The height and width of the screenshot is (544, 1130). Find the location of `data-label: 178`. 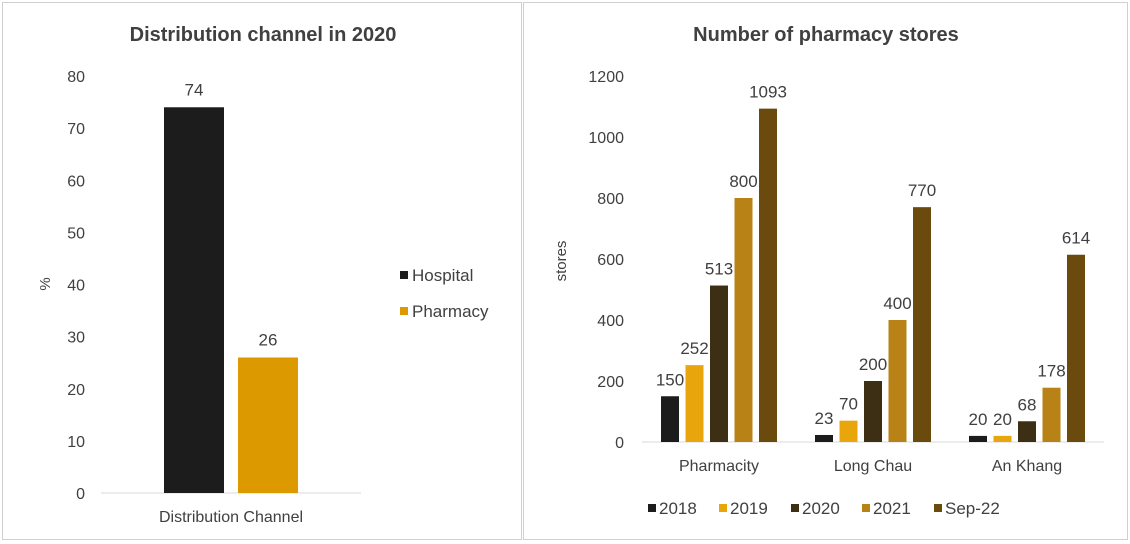

data-label: 178 is located at coordinates (1051, 371).